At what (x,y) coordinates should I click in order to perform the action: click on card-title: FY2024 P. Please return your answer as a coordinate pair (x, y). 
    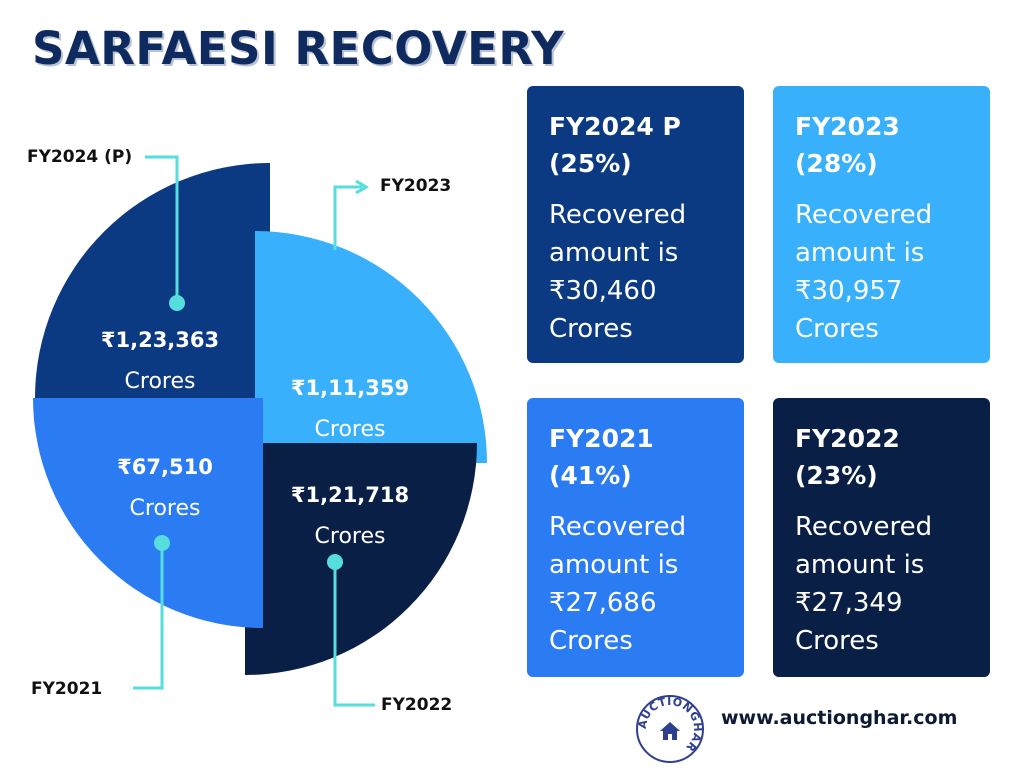
    Looking at the image, I should click on (615, 126).